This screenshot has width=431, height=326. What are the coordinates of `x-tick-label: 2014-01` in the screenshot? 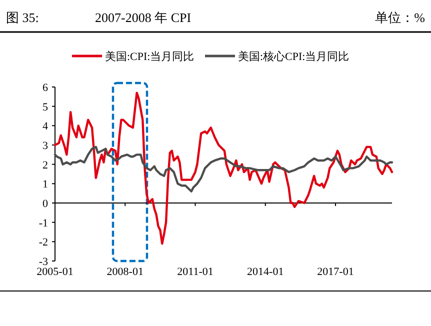 It's located at (265, 272).